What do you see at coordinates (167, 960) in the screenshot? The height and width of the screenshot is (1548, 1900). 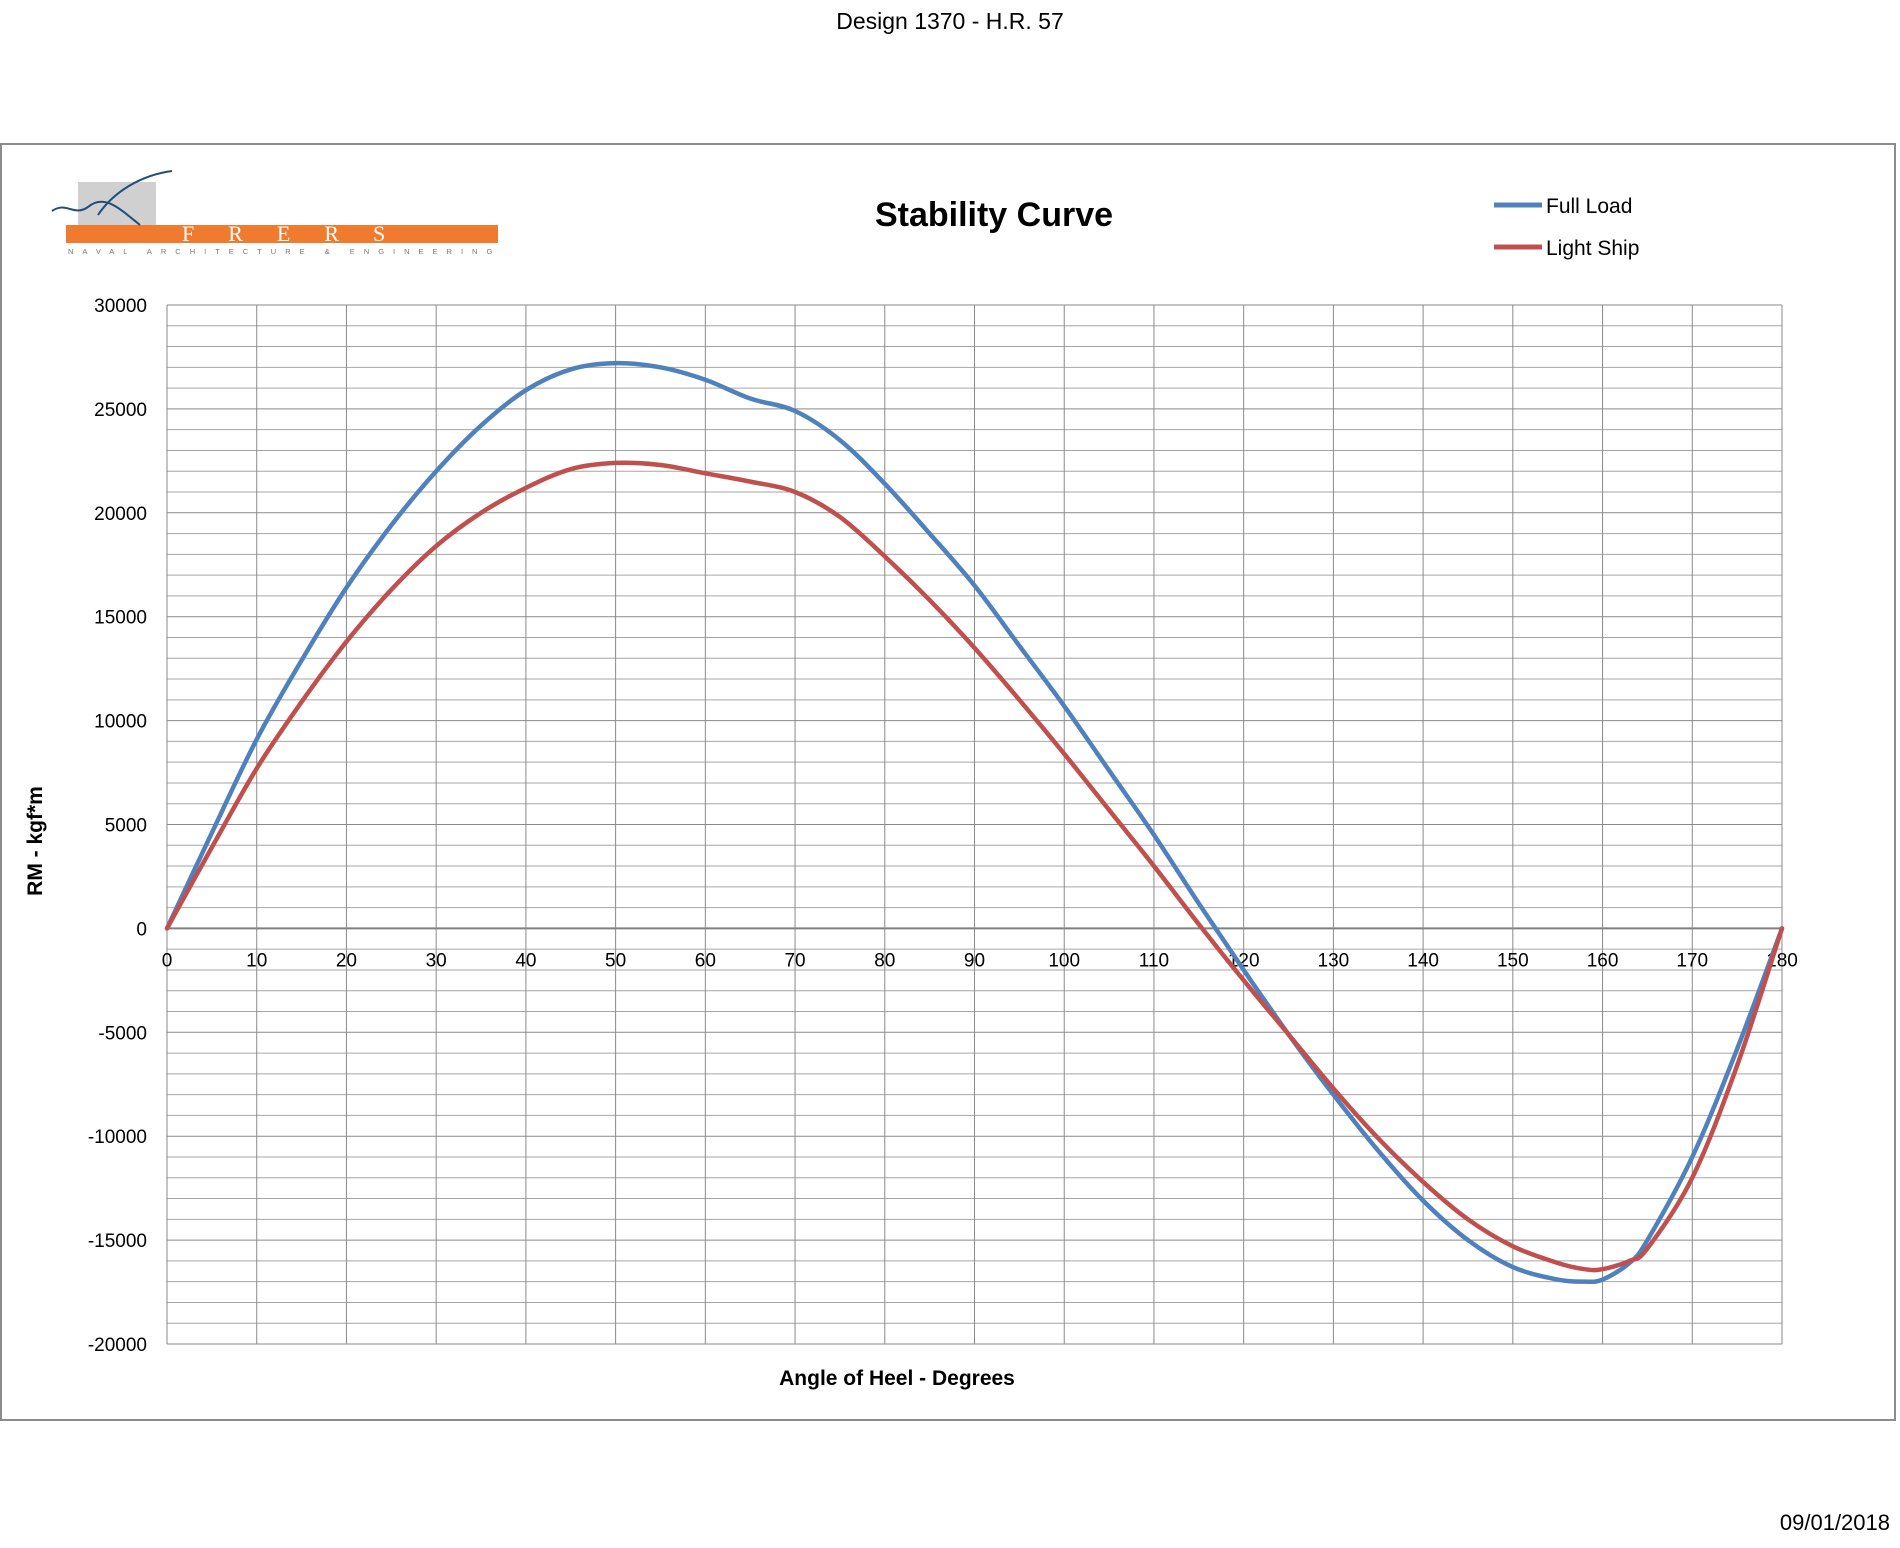 I see `x-tick-label: 0` at bounding box center [167, 960].